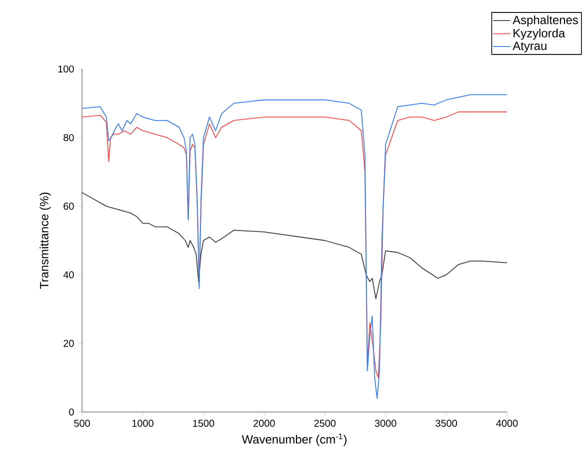 The height and width of the screenshot is (466, 584). Describe the element at coordinates (143, 423) in the screenshot. I see `x-tick-label: 1000` at that location.